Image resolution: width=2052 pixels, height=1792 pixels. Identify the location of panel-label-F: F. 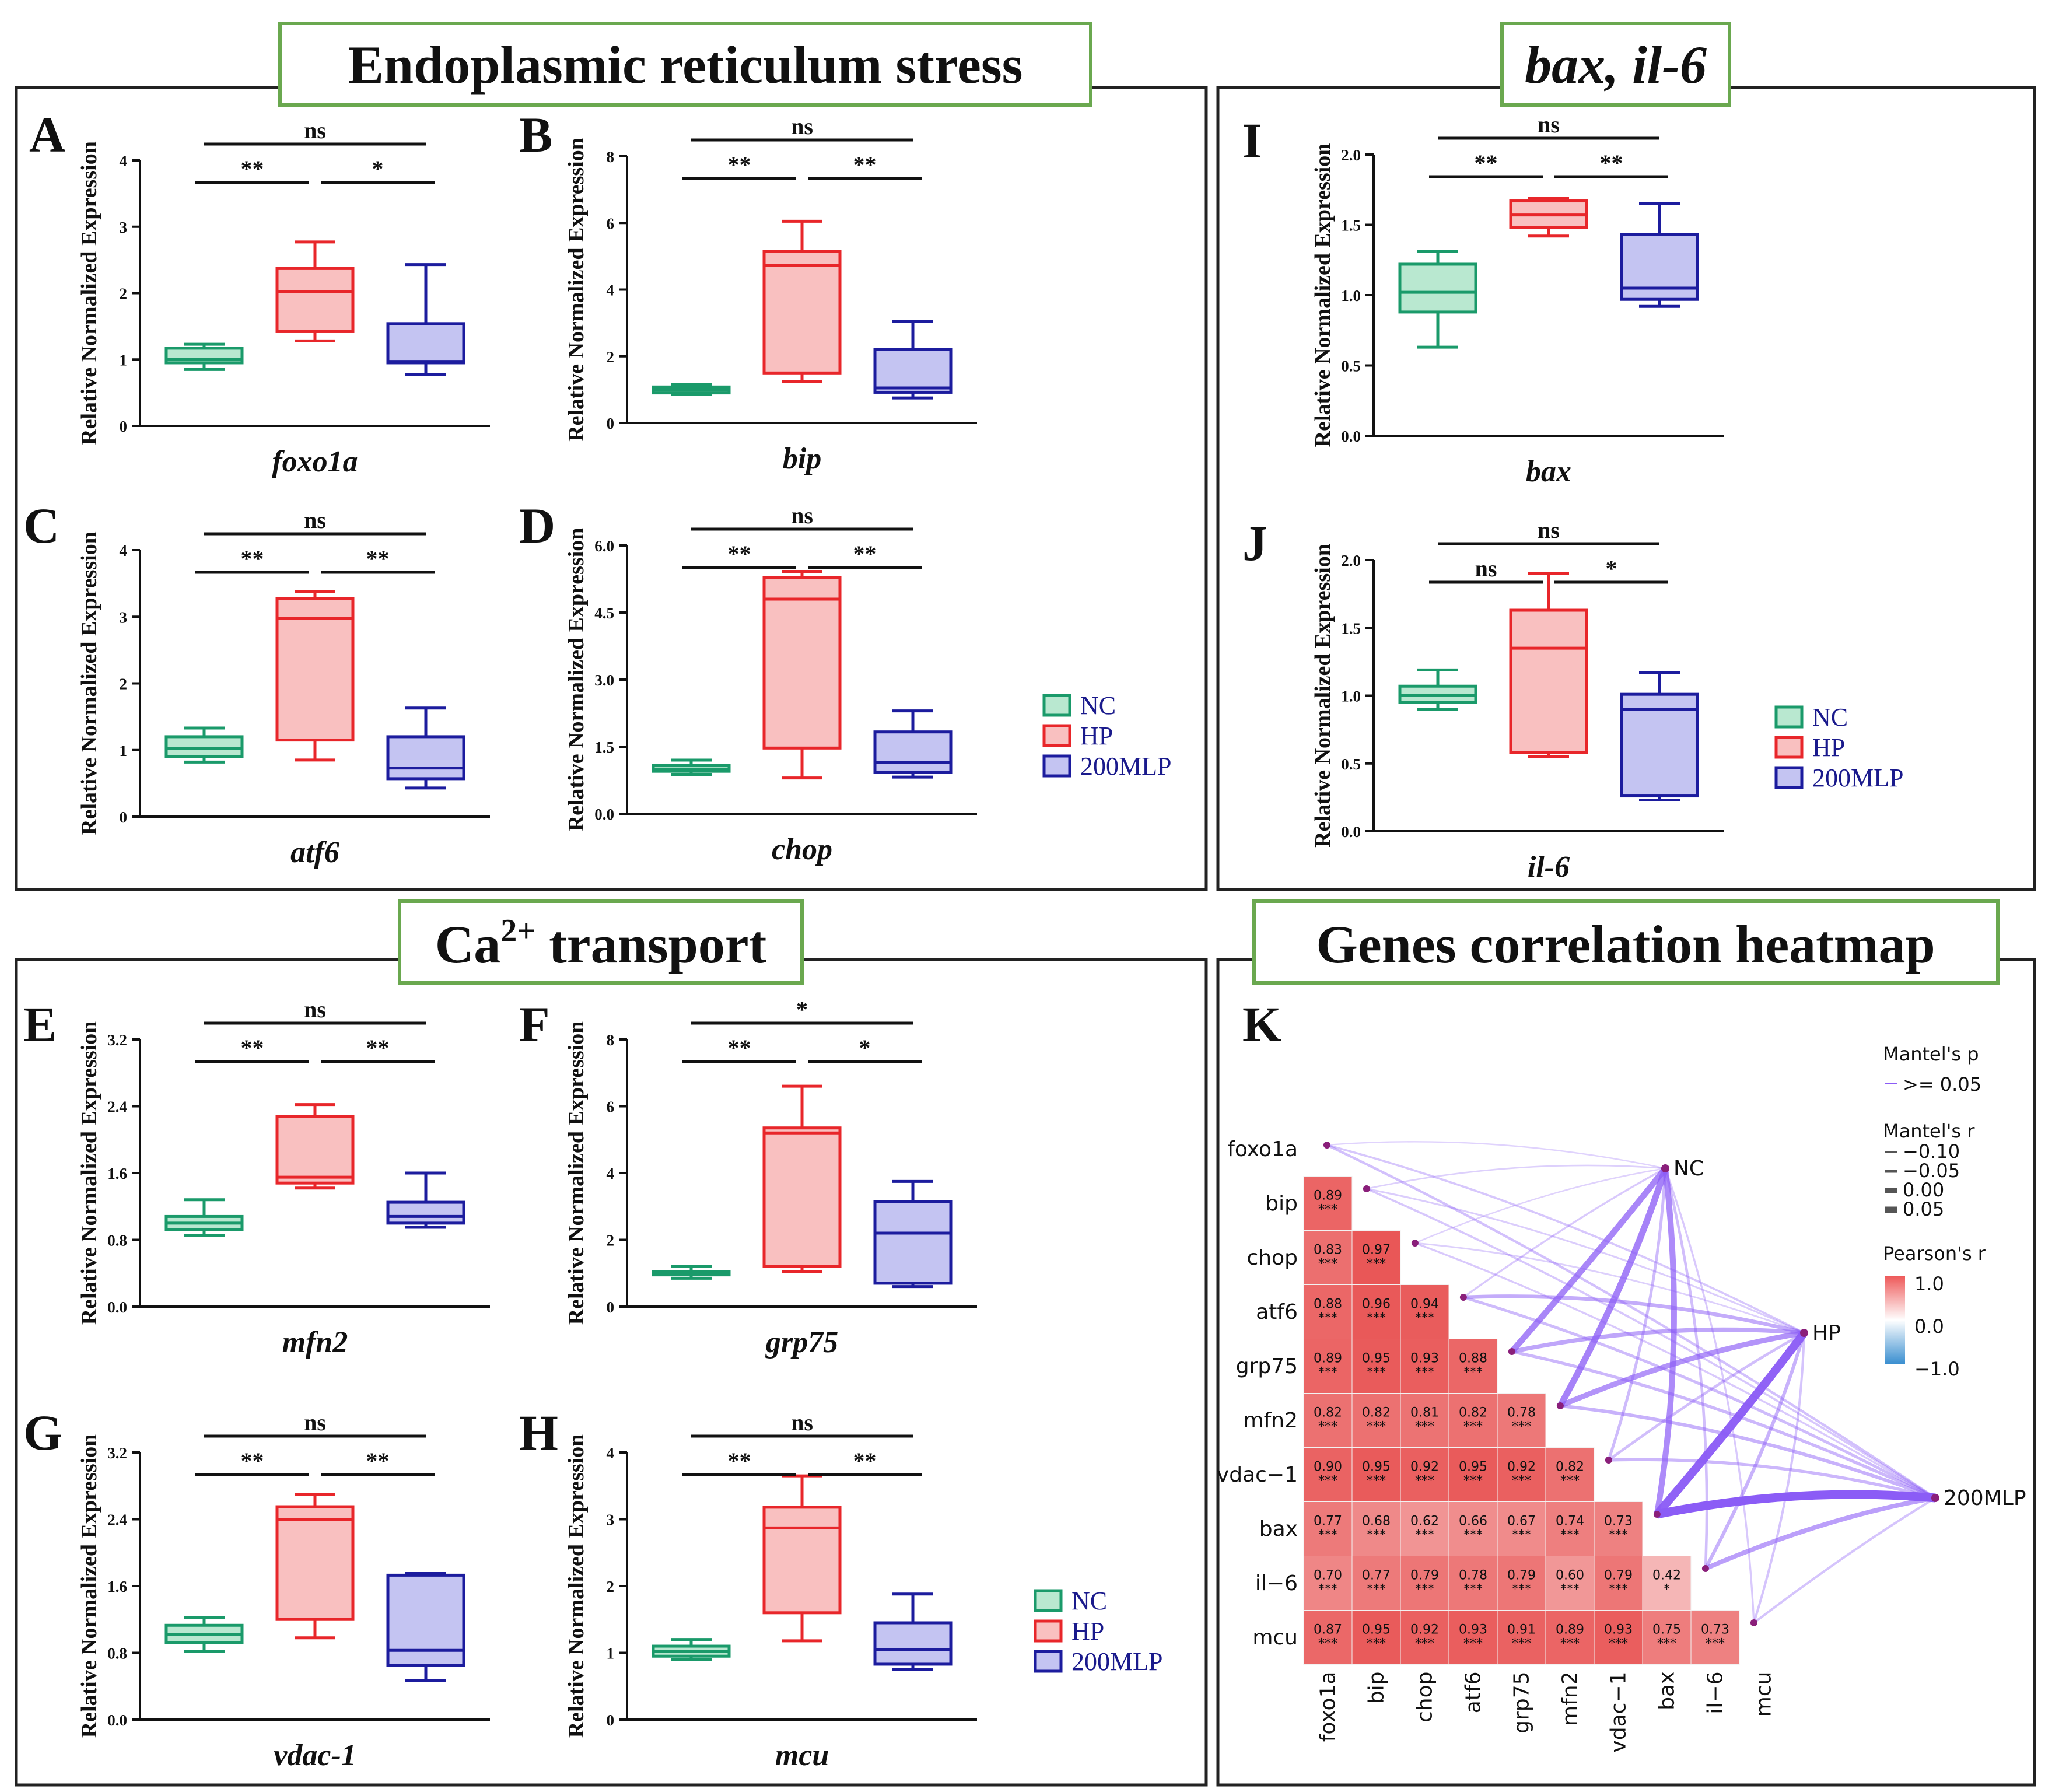
(535, 1024).